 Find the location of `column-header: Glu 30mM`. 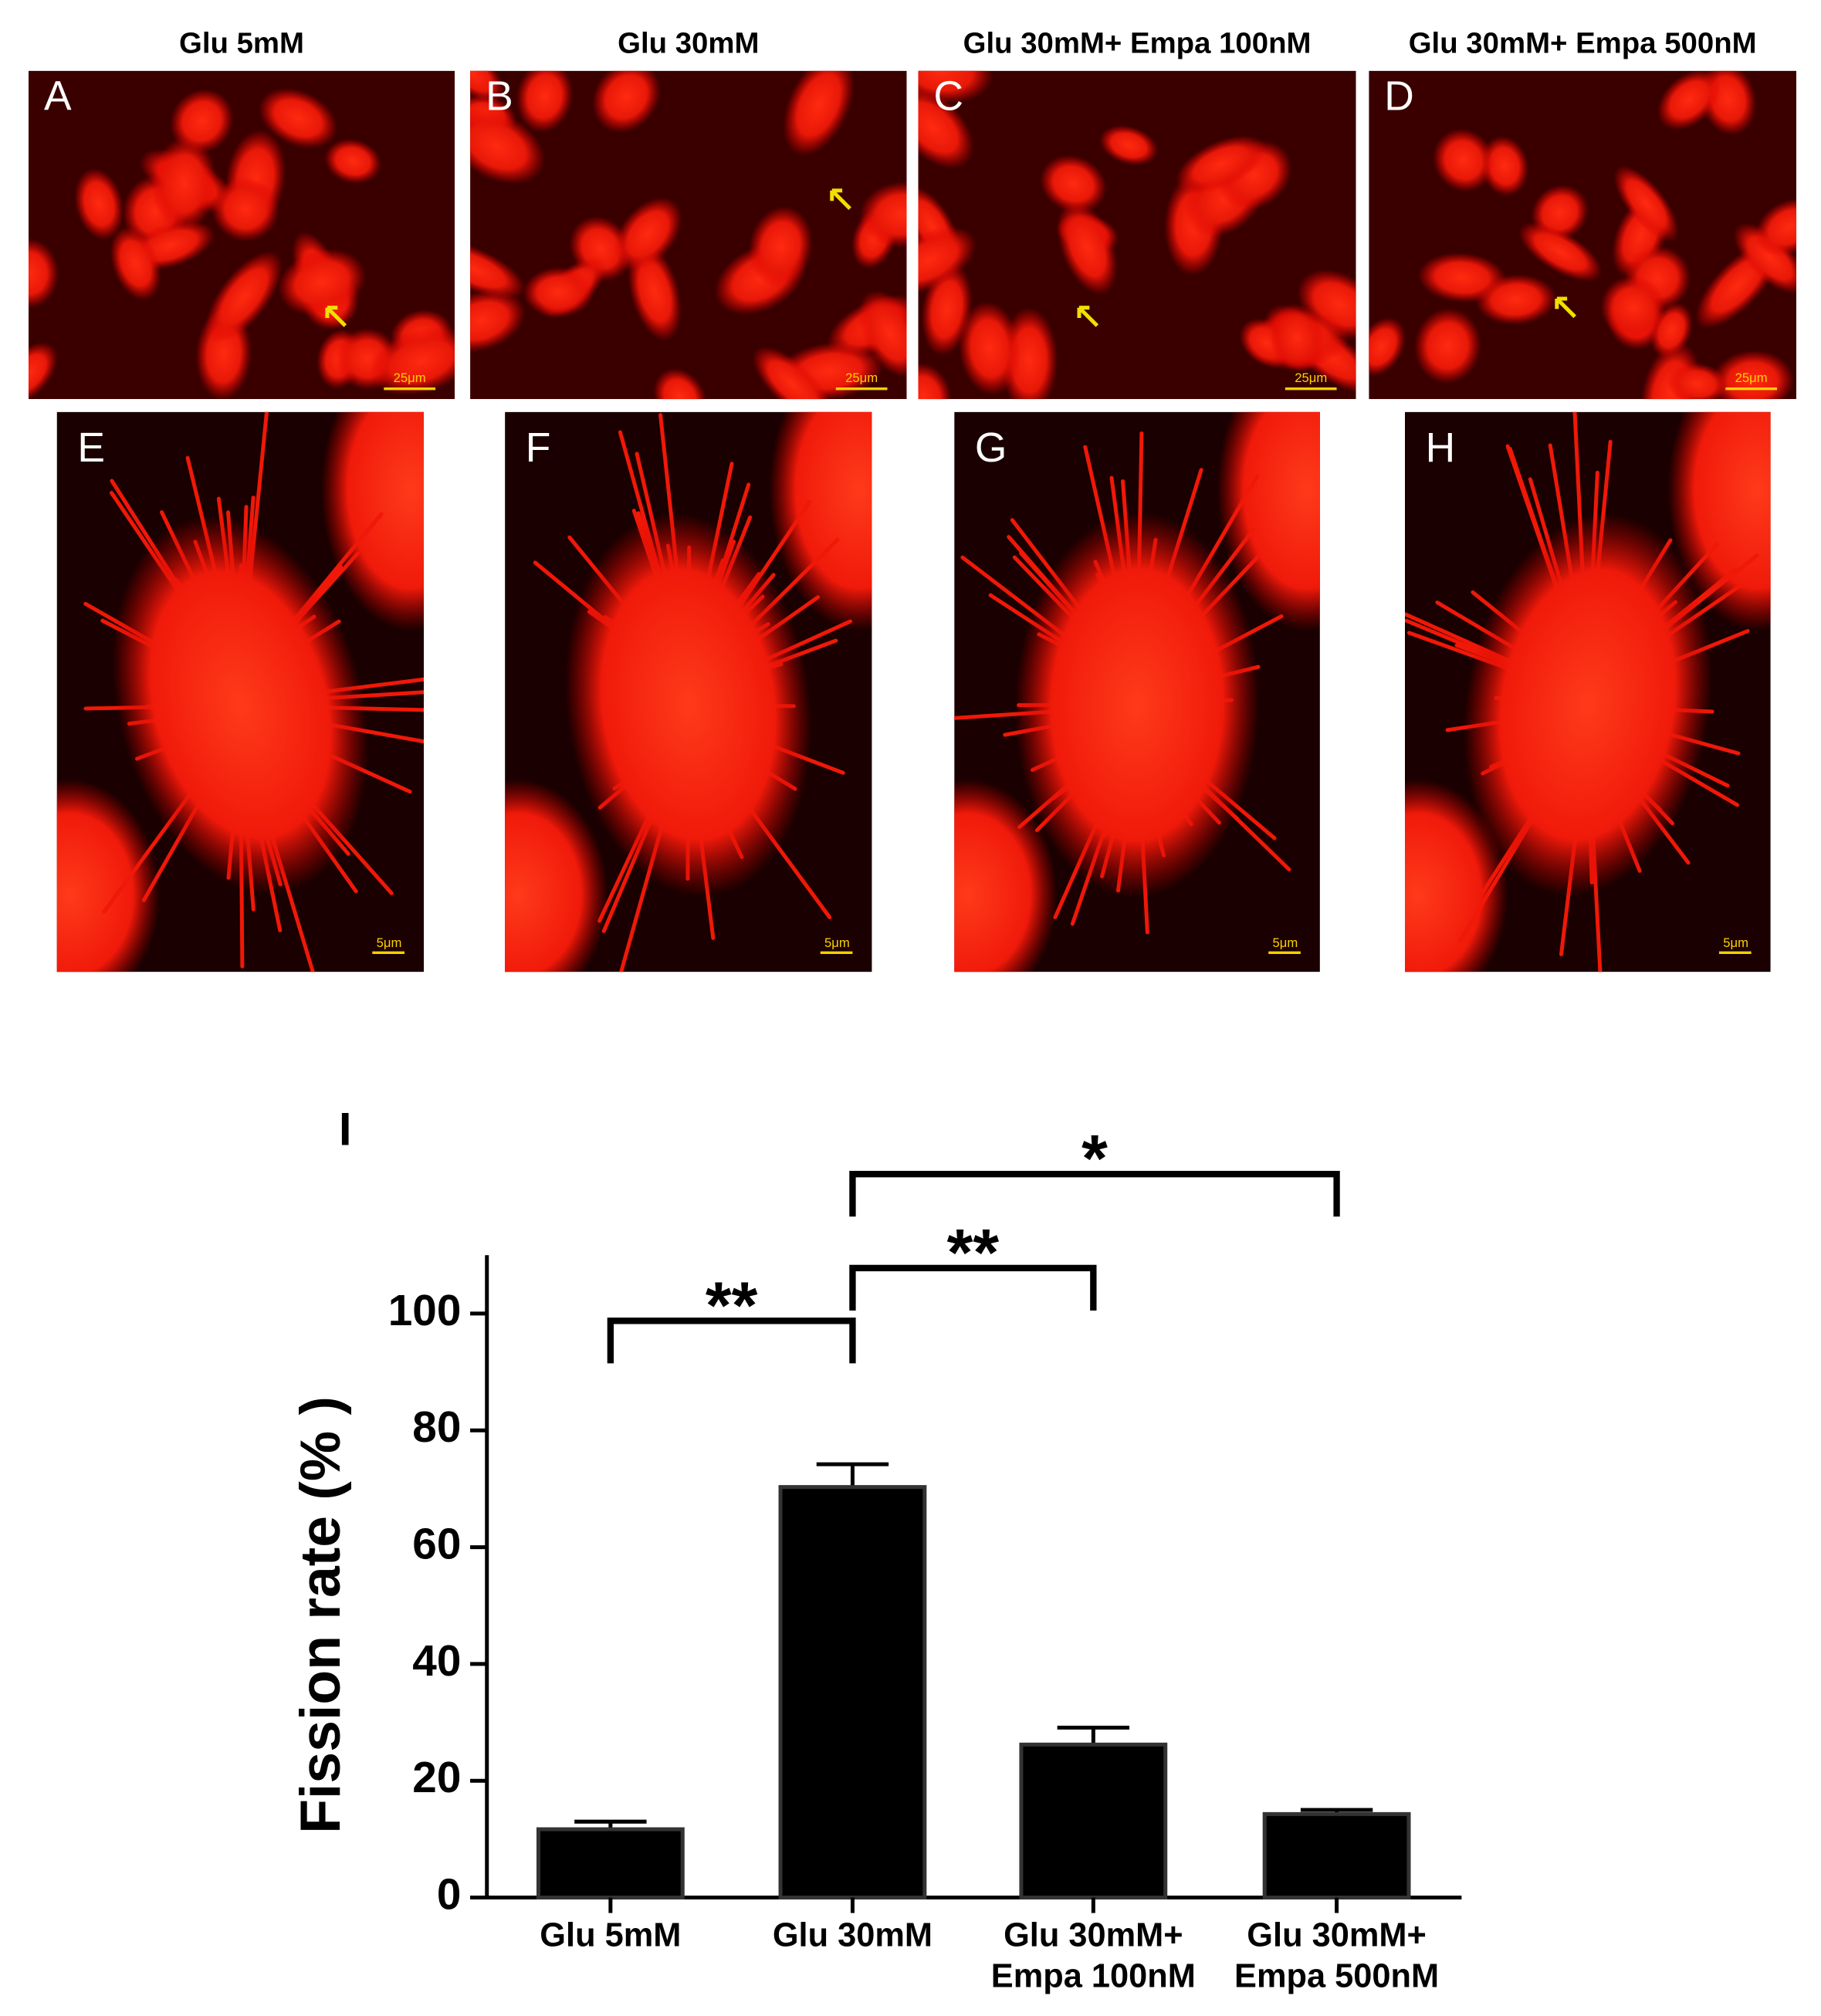

column-header: Glu 30mM is located at coordinates (688, 43).